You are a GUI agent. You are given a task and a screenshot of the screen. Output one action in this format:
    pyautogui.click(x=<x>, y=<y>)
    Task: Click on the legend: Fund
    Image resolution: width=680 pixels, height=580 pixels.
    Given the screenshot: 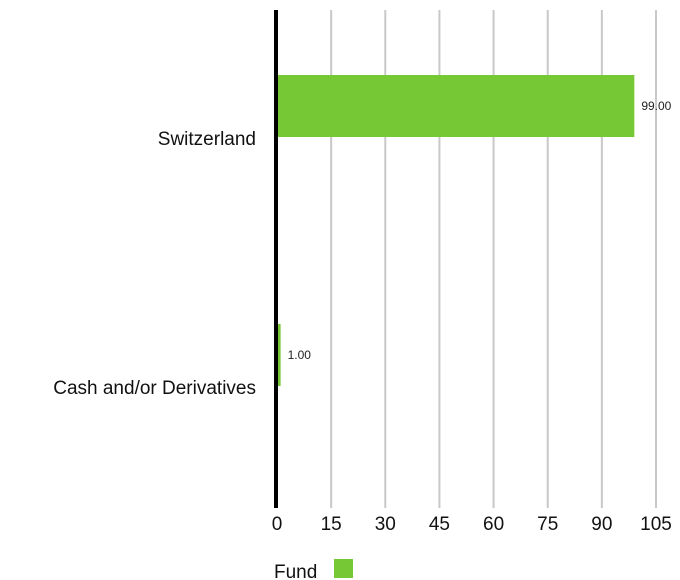 What is the action you would take?
    pyautogui.click(x=313, y=569)
    